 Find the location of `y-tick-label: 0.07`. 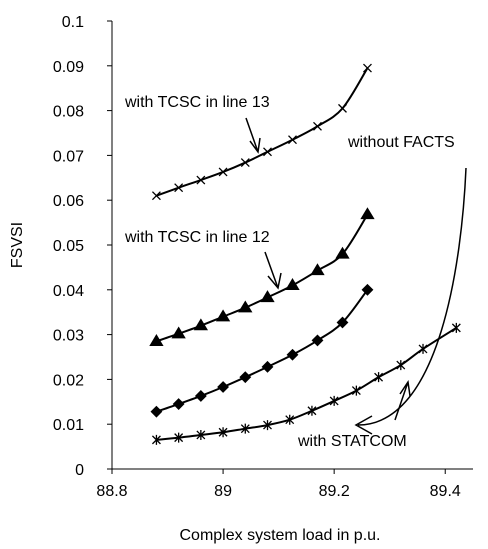

y-tick-label: 0.07 is located at coordinates (68, 156).